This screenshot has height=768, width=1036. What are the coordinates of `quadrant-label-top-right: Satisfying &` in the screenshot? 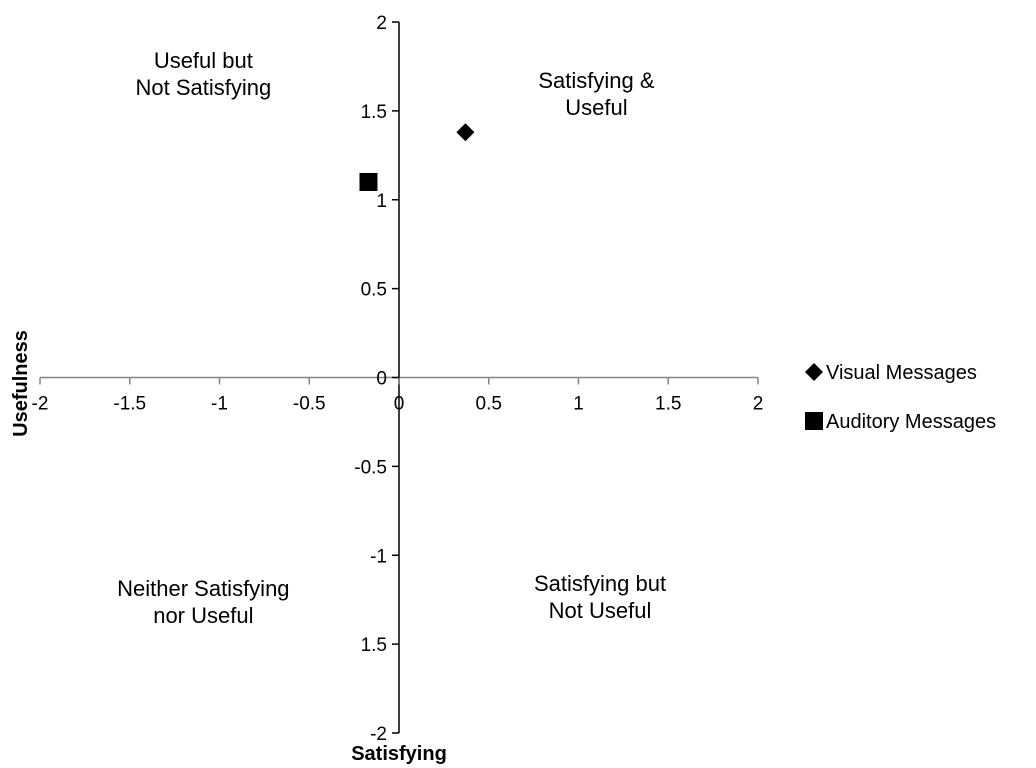 It's located at (596, 80).